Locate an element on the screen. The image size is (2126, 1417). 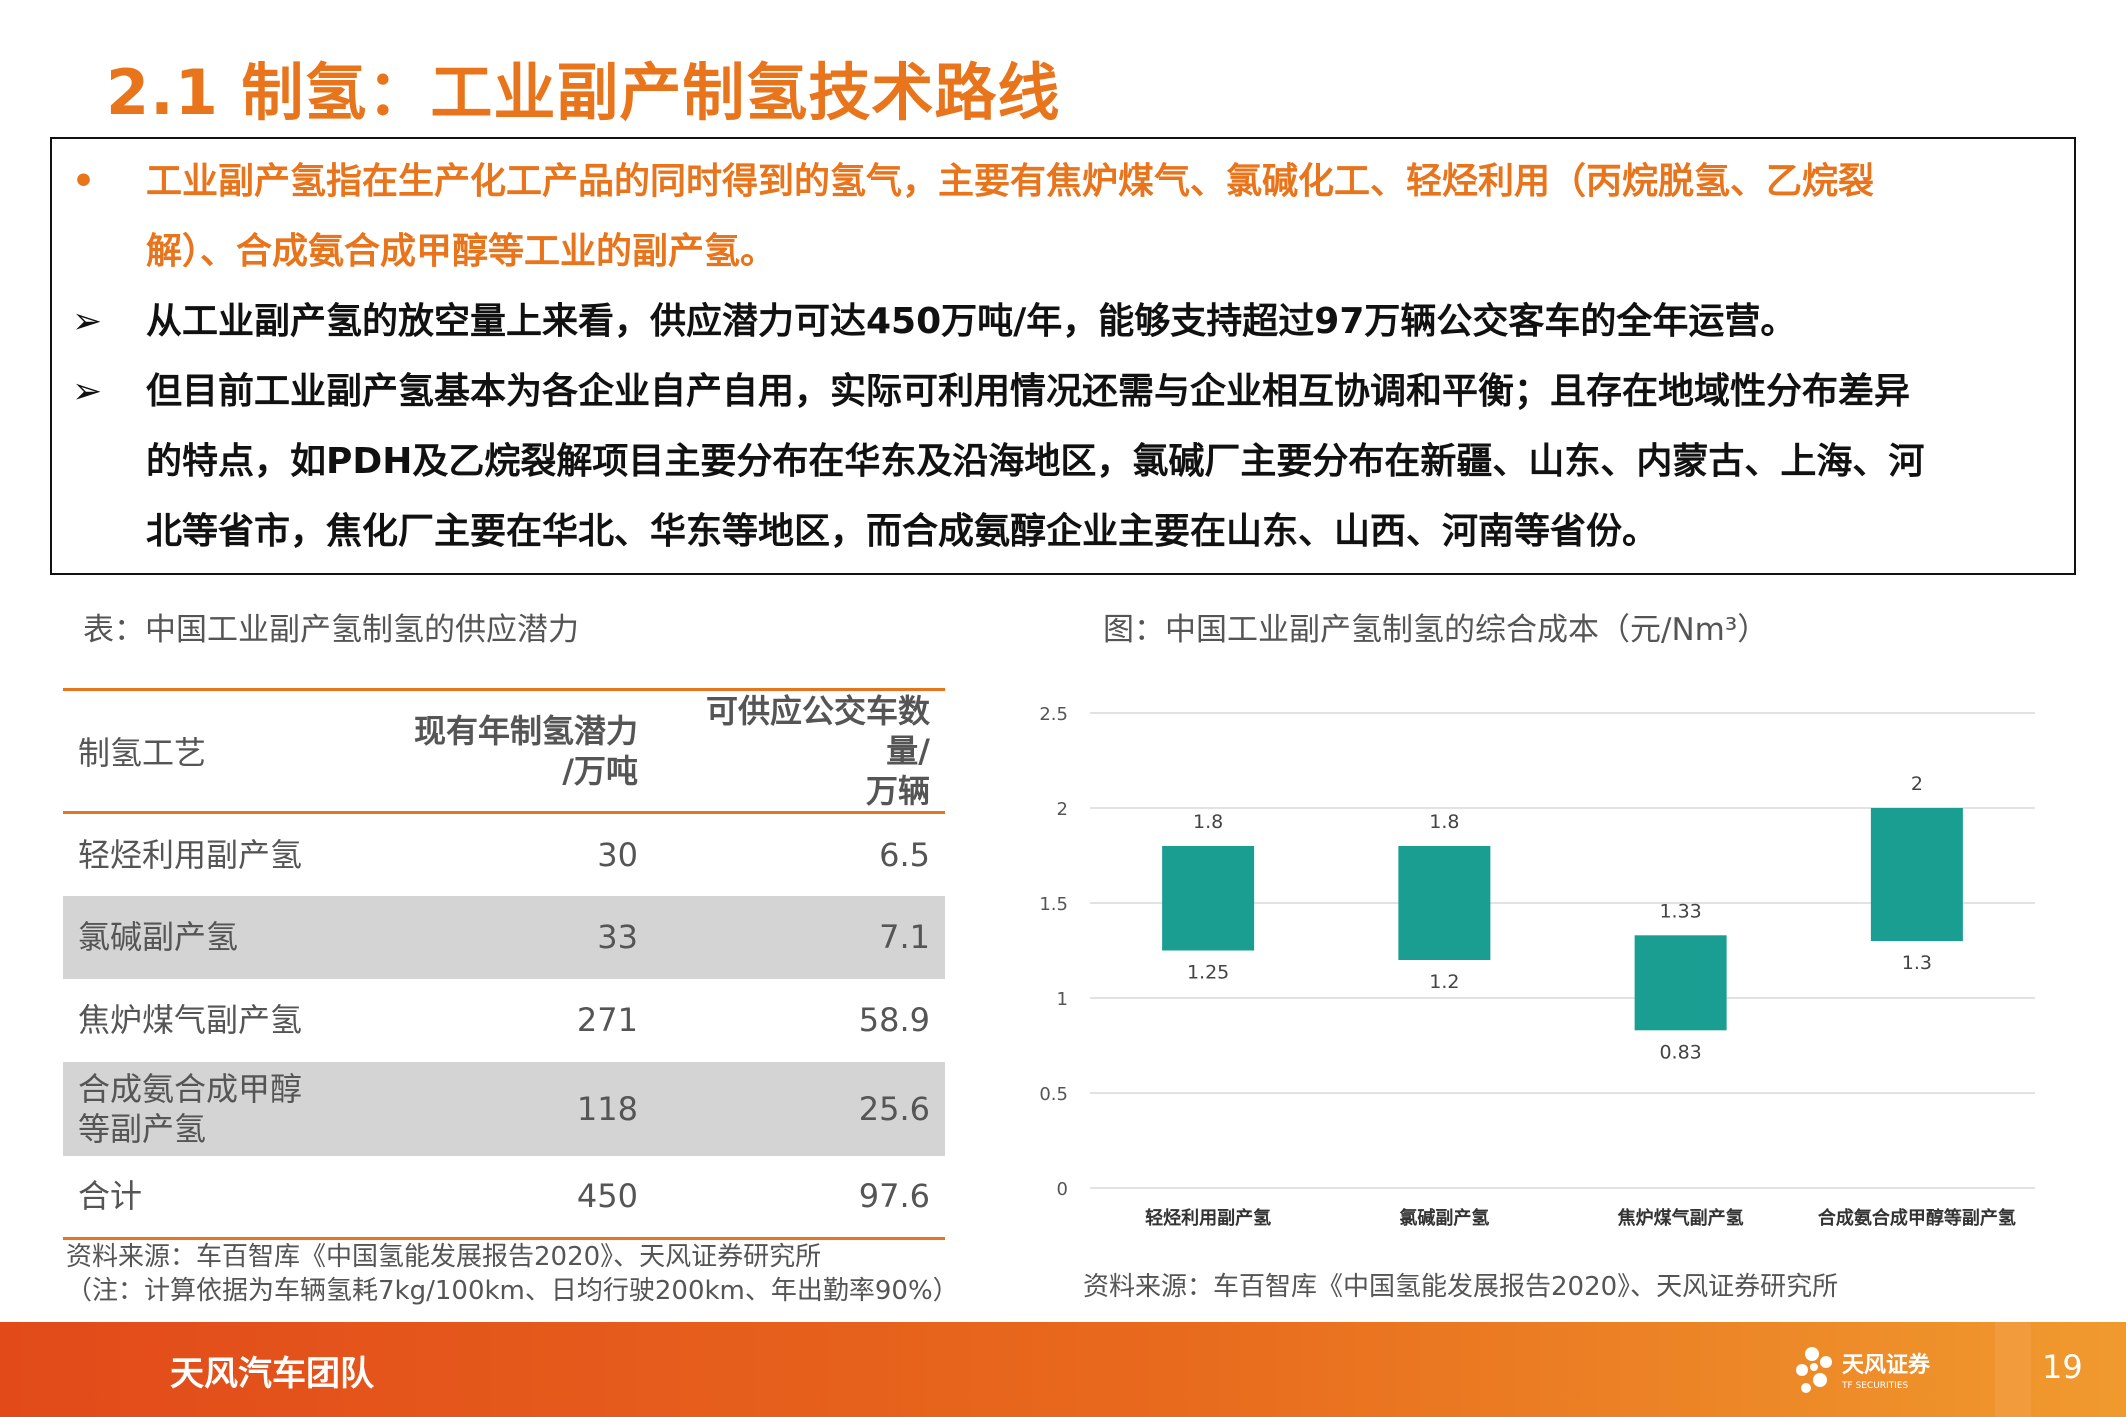
table-header-buses: 可供应公交车数量/万辆 is located at coordinates (799, 751).